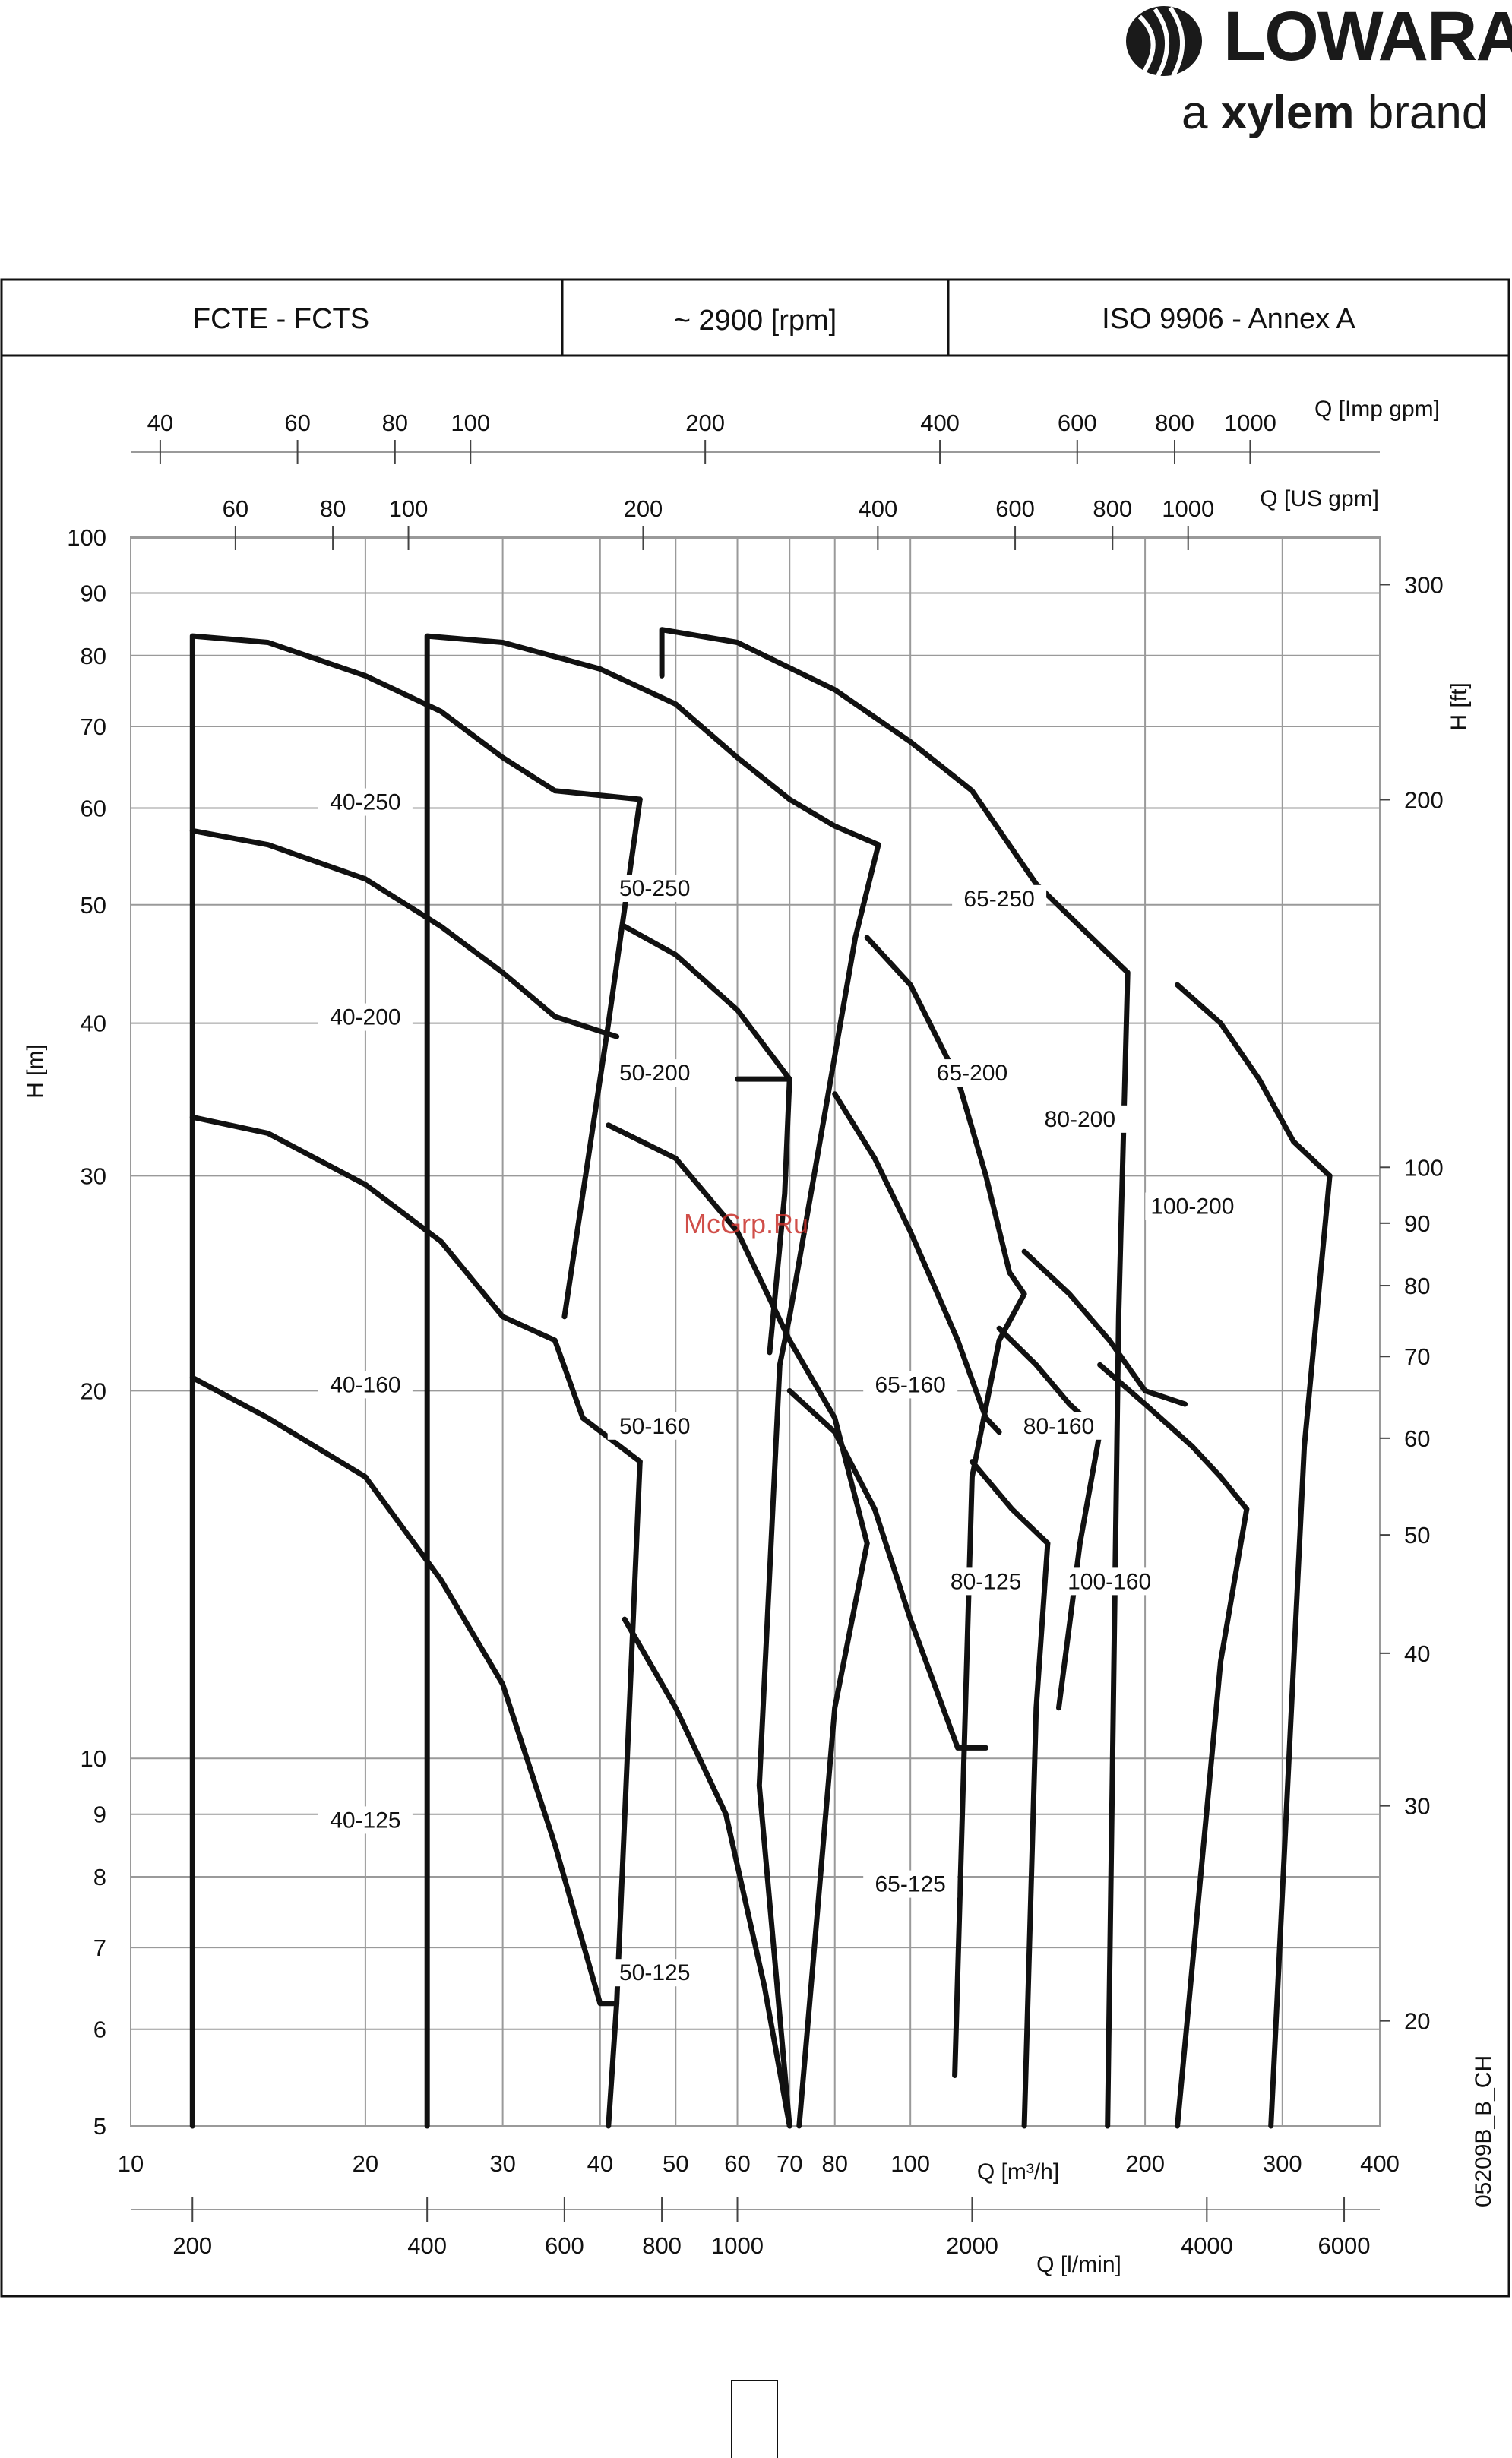  I want to click on label-40-250: 40-250, so click(365, 802).